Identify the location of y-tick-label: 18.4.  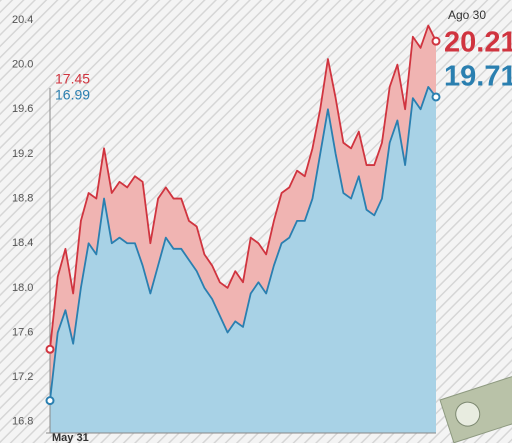
(22, 243).